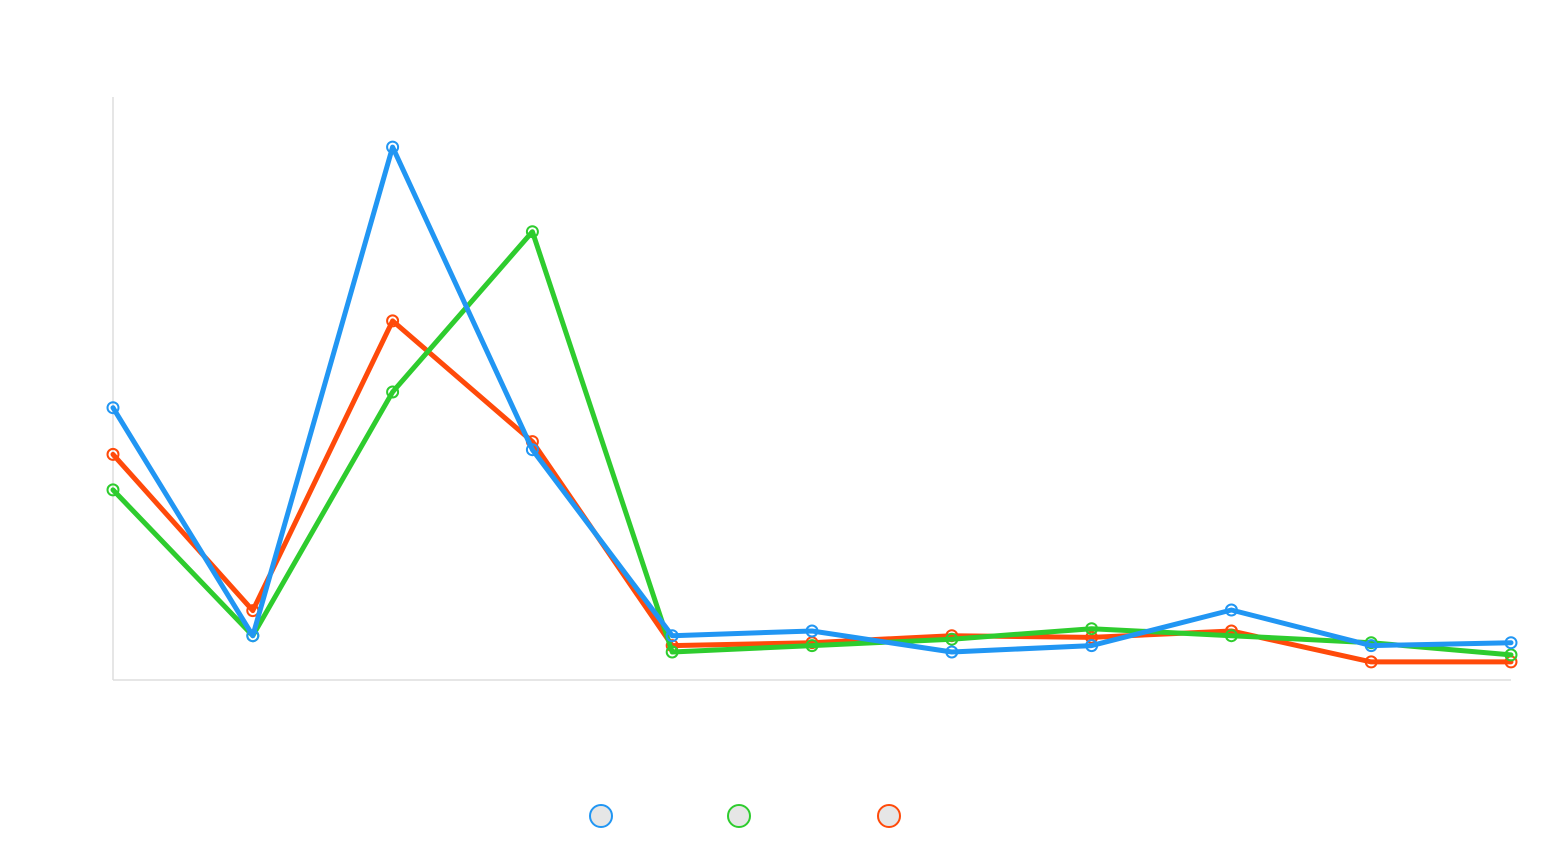 The height and width of the screenshot is (850, 1564). I want to click on legend-marker-blue, so click(601, 816).